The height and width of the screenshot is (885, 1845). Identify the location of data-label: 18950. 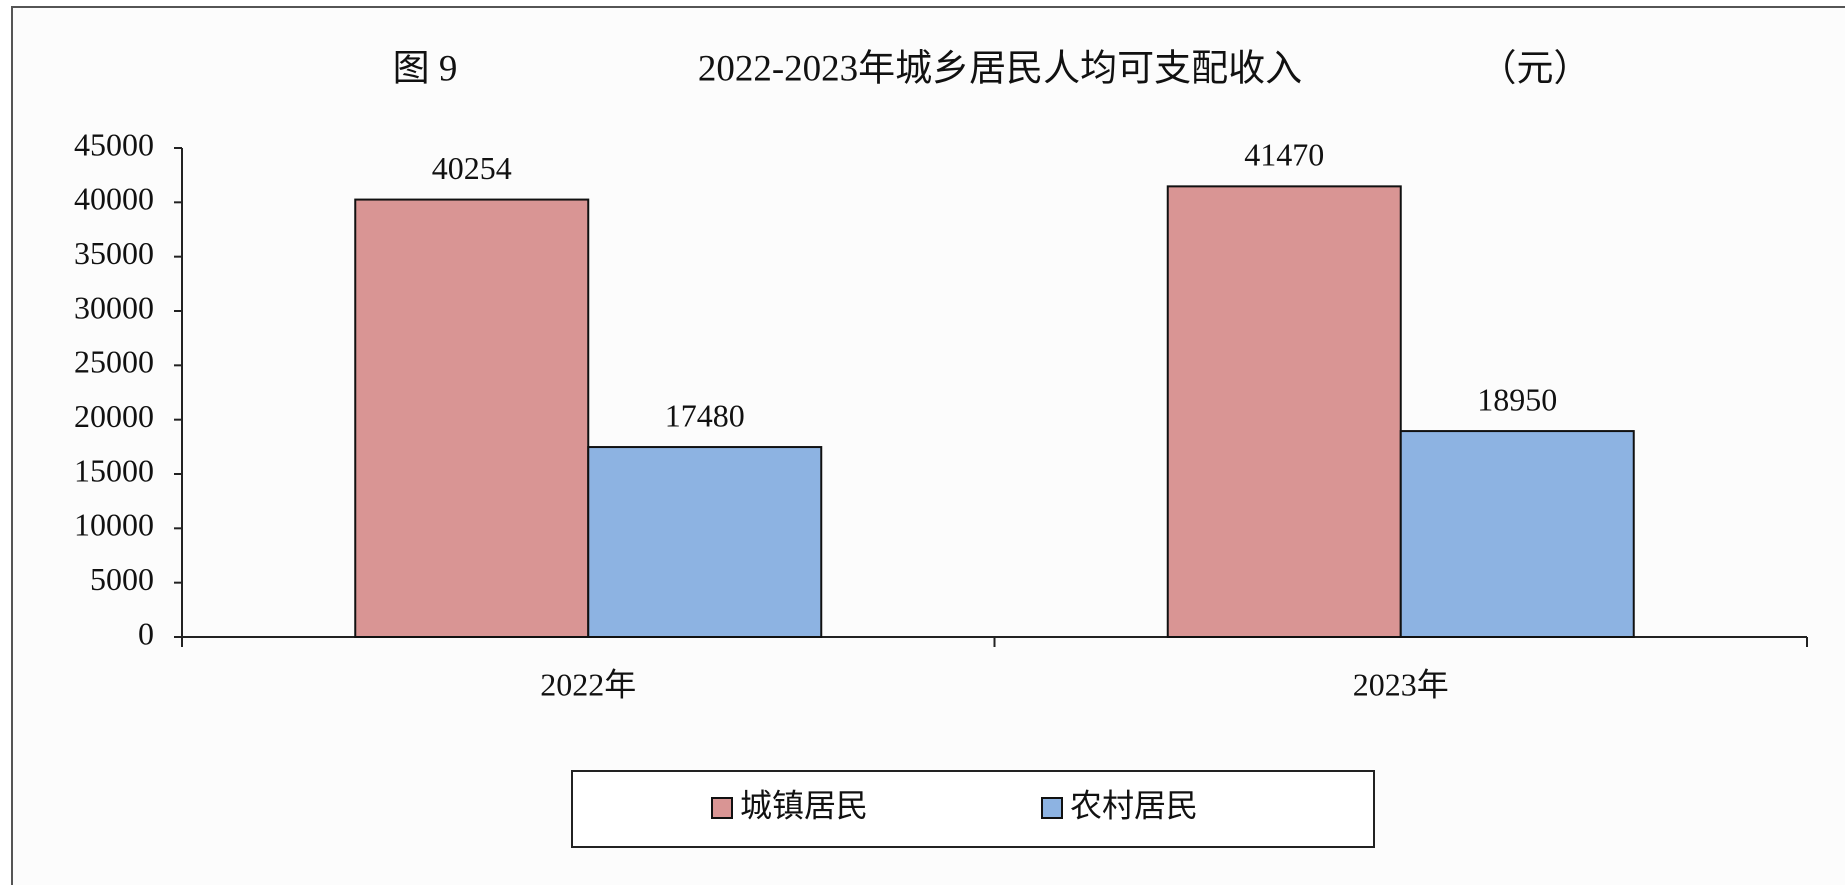
(1517, 399).